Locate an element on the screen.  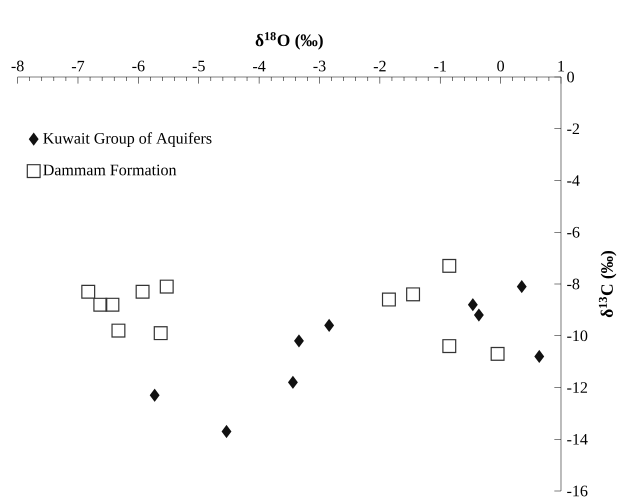
y-tick-label: -10 is located at coordinates (577, 336).